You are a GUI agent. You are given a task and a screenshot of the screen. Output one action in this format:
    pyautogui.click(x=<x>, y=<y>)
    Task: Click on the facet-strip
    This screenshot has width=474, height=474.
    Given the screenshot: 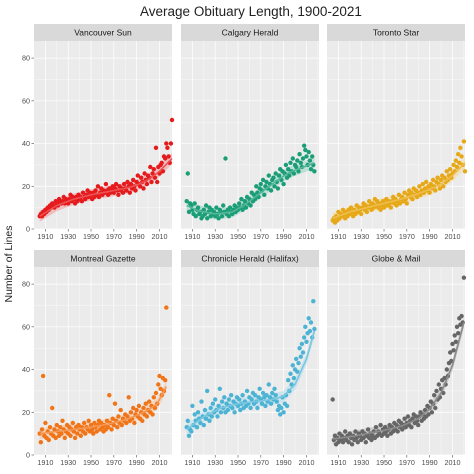 What is the action you would take?
    pyautogui.click(x=250, y=258)
    